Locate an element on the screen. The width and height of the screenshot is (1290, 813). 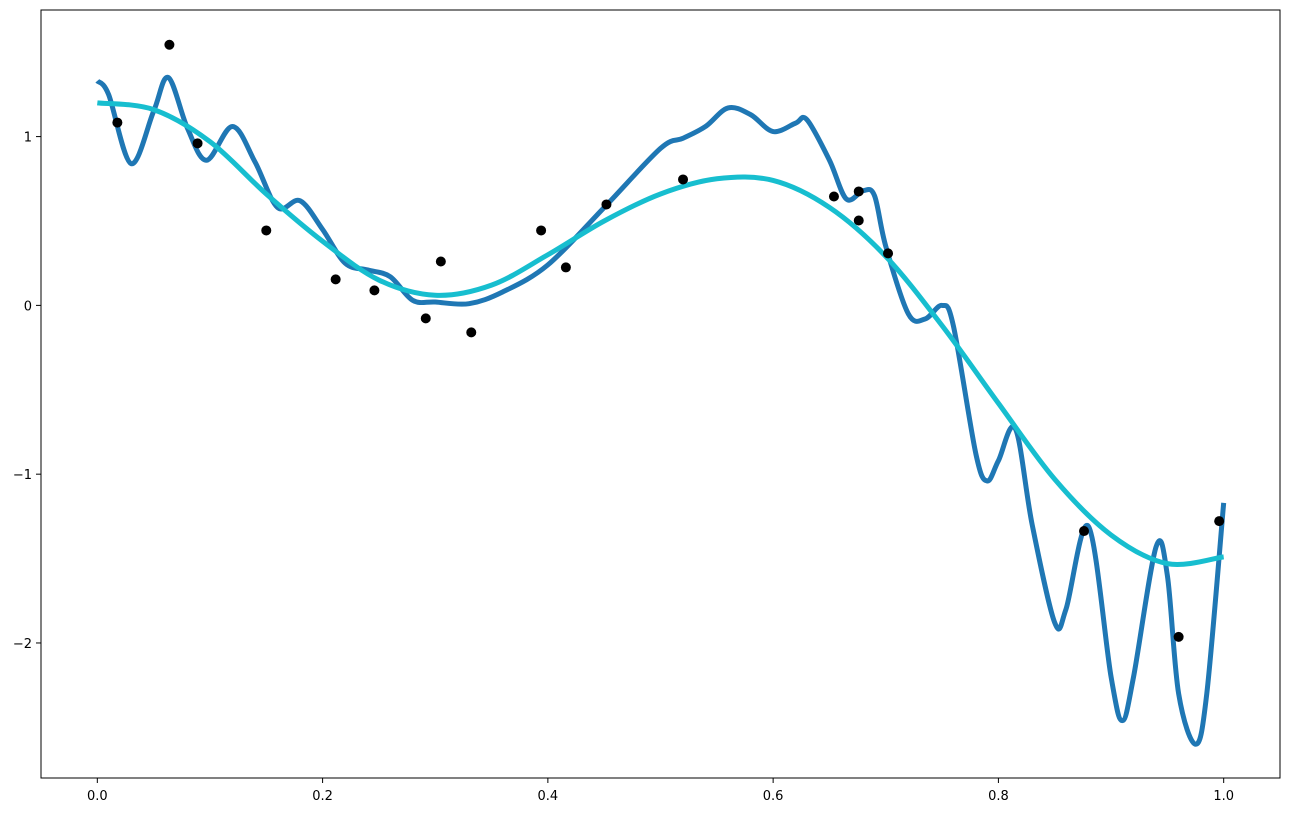
x-tick-label: 1.0 is located at coordinates (1223, 796).